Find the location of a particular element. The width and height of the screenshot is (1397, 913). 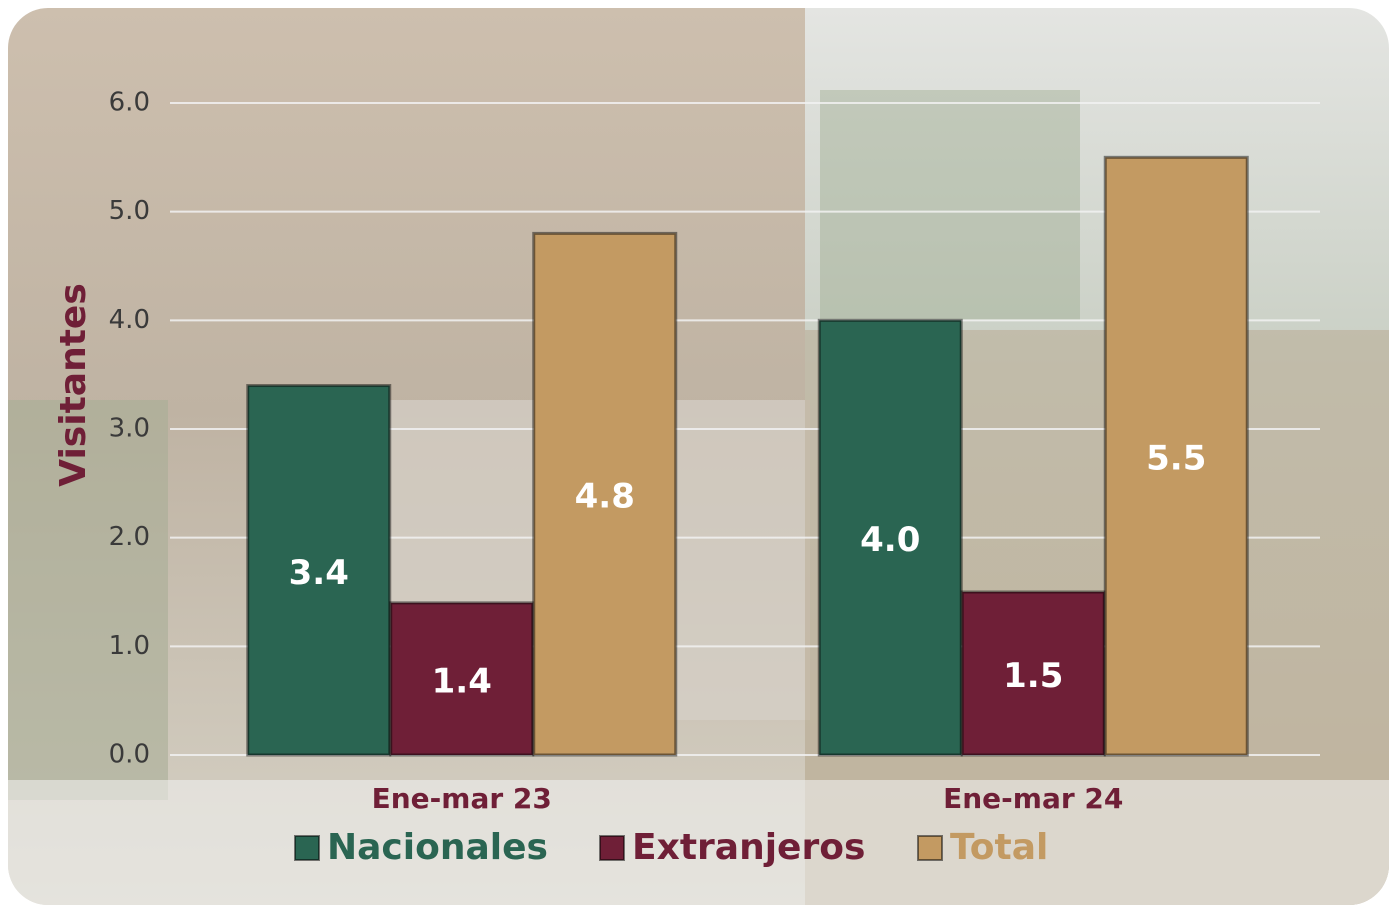

value-label: 1.4 is located at coordinates (462, 681).